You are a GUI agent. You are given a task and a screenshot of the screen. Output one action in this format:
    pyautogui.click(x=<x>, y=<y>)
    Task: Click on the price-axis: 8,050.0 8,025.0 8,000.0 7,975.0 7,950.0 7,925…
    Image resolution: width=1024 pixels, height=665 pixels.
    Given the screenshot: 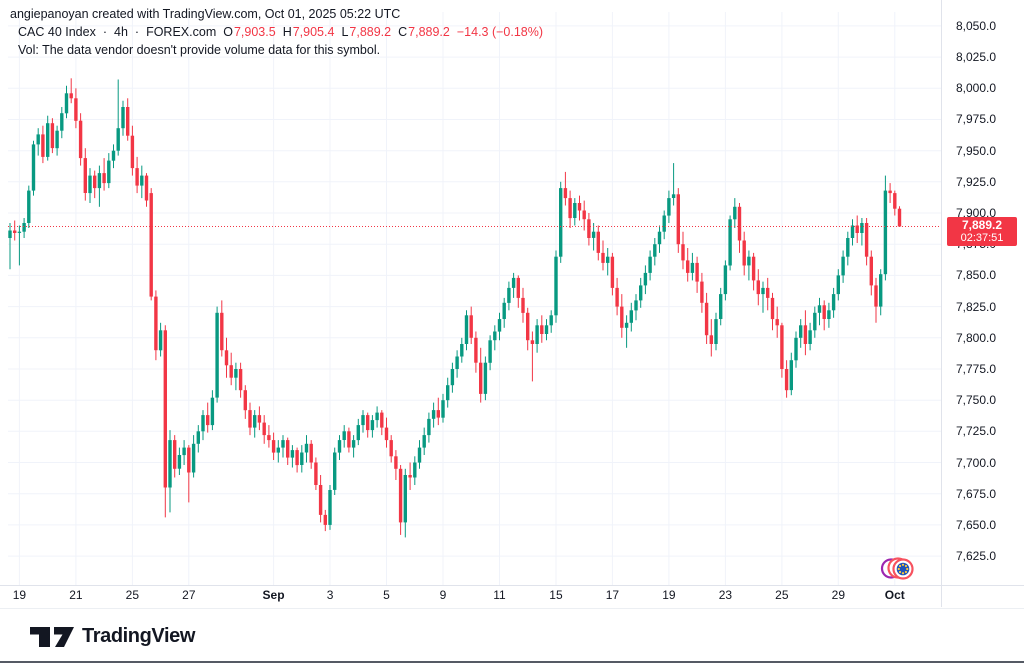 What is the action you would take?
    pyautogui.click(x=982, y=292)
    